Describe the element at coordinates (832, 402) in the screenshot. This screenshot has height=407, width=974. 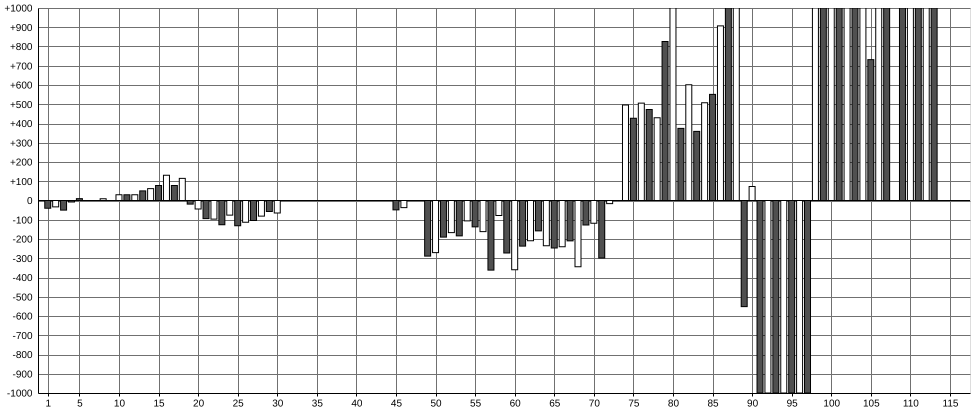
I see `x-tick-label: 100` at that location.